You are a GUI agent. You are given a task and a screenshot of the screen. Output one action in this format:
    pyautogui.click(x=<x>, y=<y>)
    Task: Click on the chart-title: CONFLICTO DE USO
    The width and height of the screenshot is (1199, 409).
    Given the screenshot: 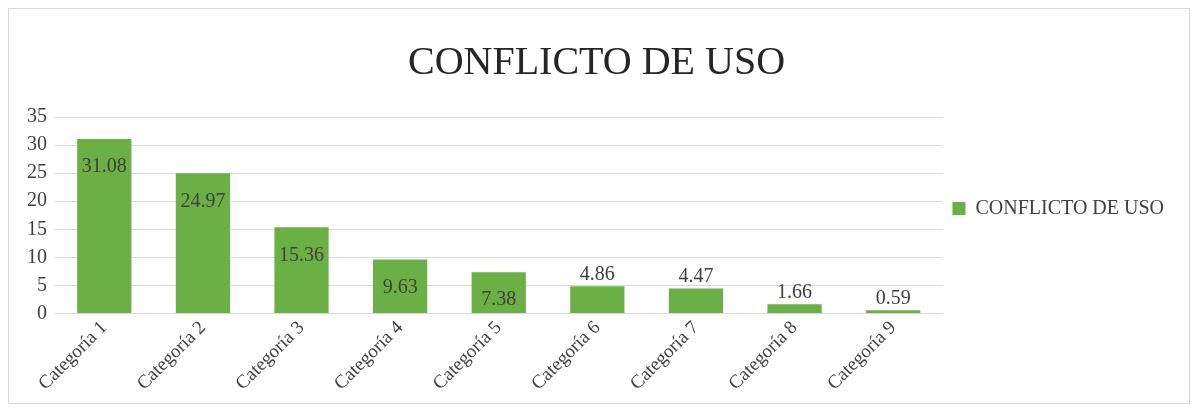 What is the action you would take?
    pyautogui.click(x=596, y=60)
    